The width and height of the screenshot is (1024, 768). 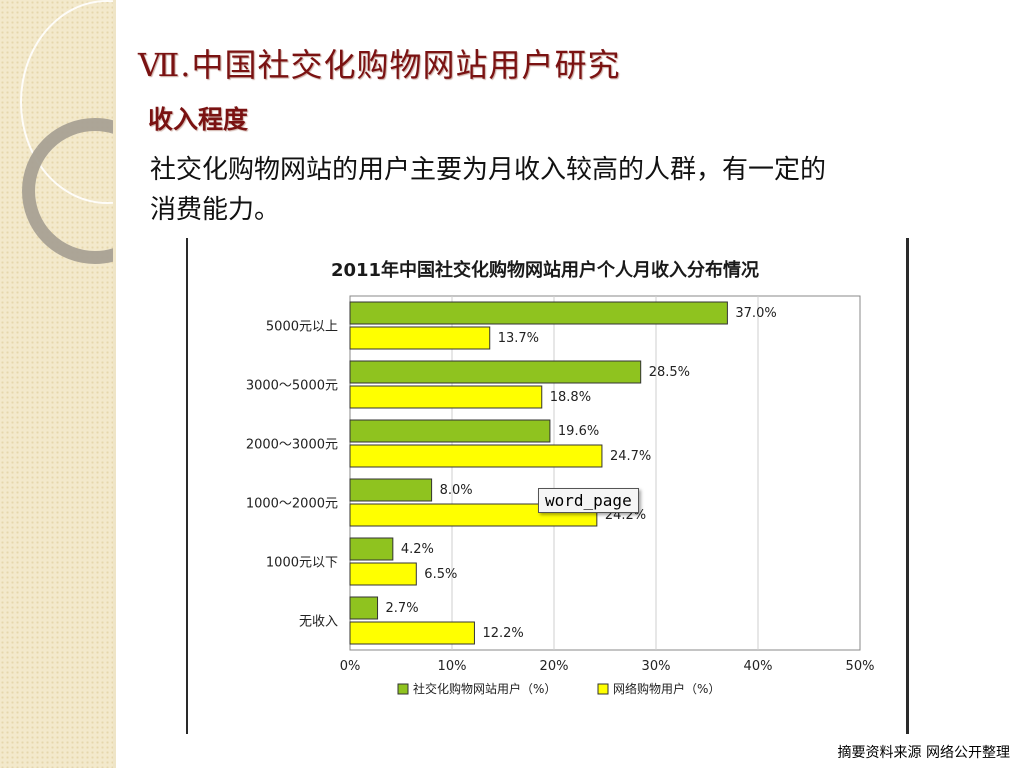 I want to click on category-label: 1000元以下, so click(x=302, y=563).